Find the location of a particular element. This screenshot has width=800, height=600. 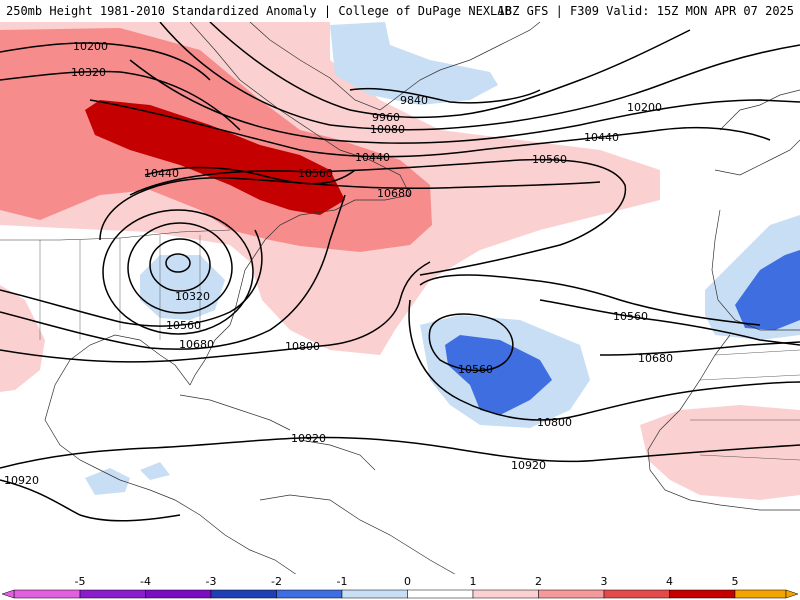

iberia-coast is located at coordinates (755, 270).